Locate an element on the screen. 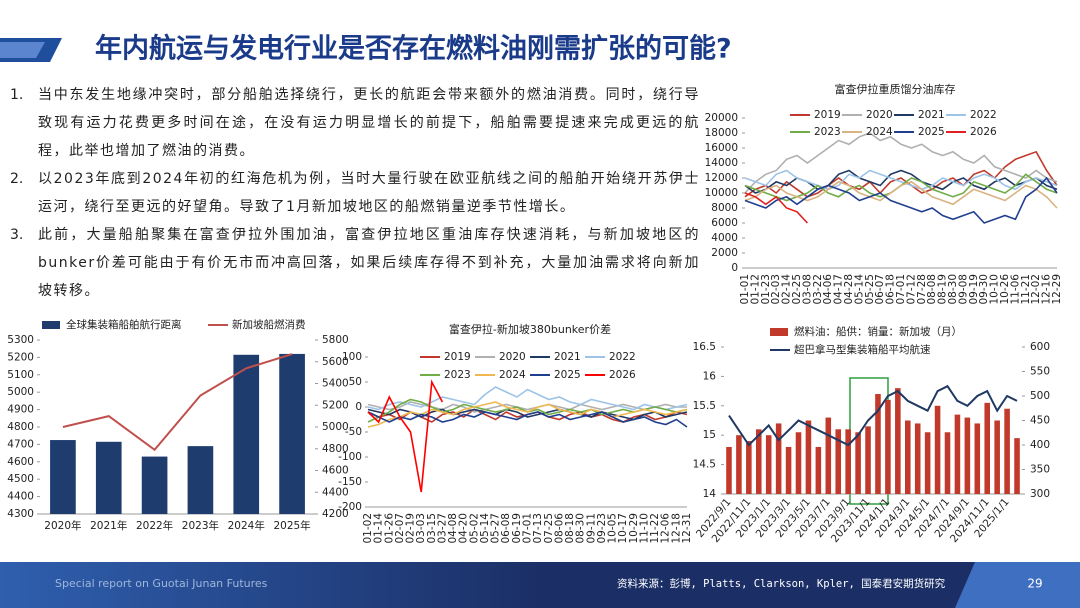 Image resolution: width=1080 pixels, height=608 pixels. x-tick-label: 10-05 is located at coordinates (613, 528).